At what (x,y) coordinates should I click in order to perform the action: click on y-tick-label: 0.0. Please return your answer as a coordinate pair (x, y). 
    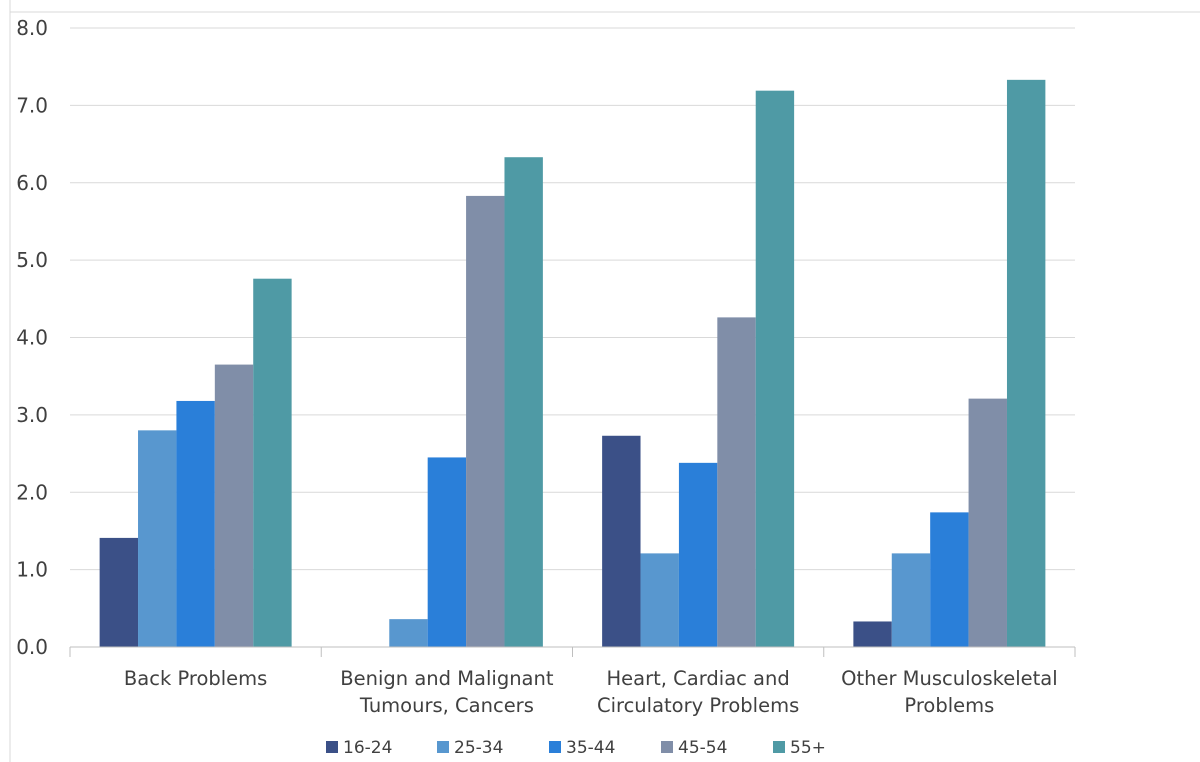
    Looking at the image, I should click on (32, 647).